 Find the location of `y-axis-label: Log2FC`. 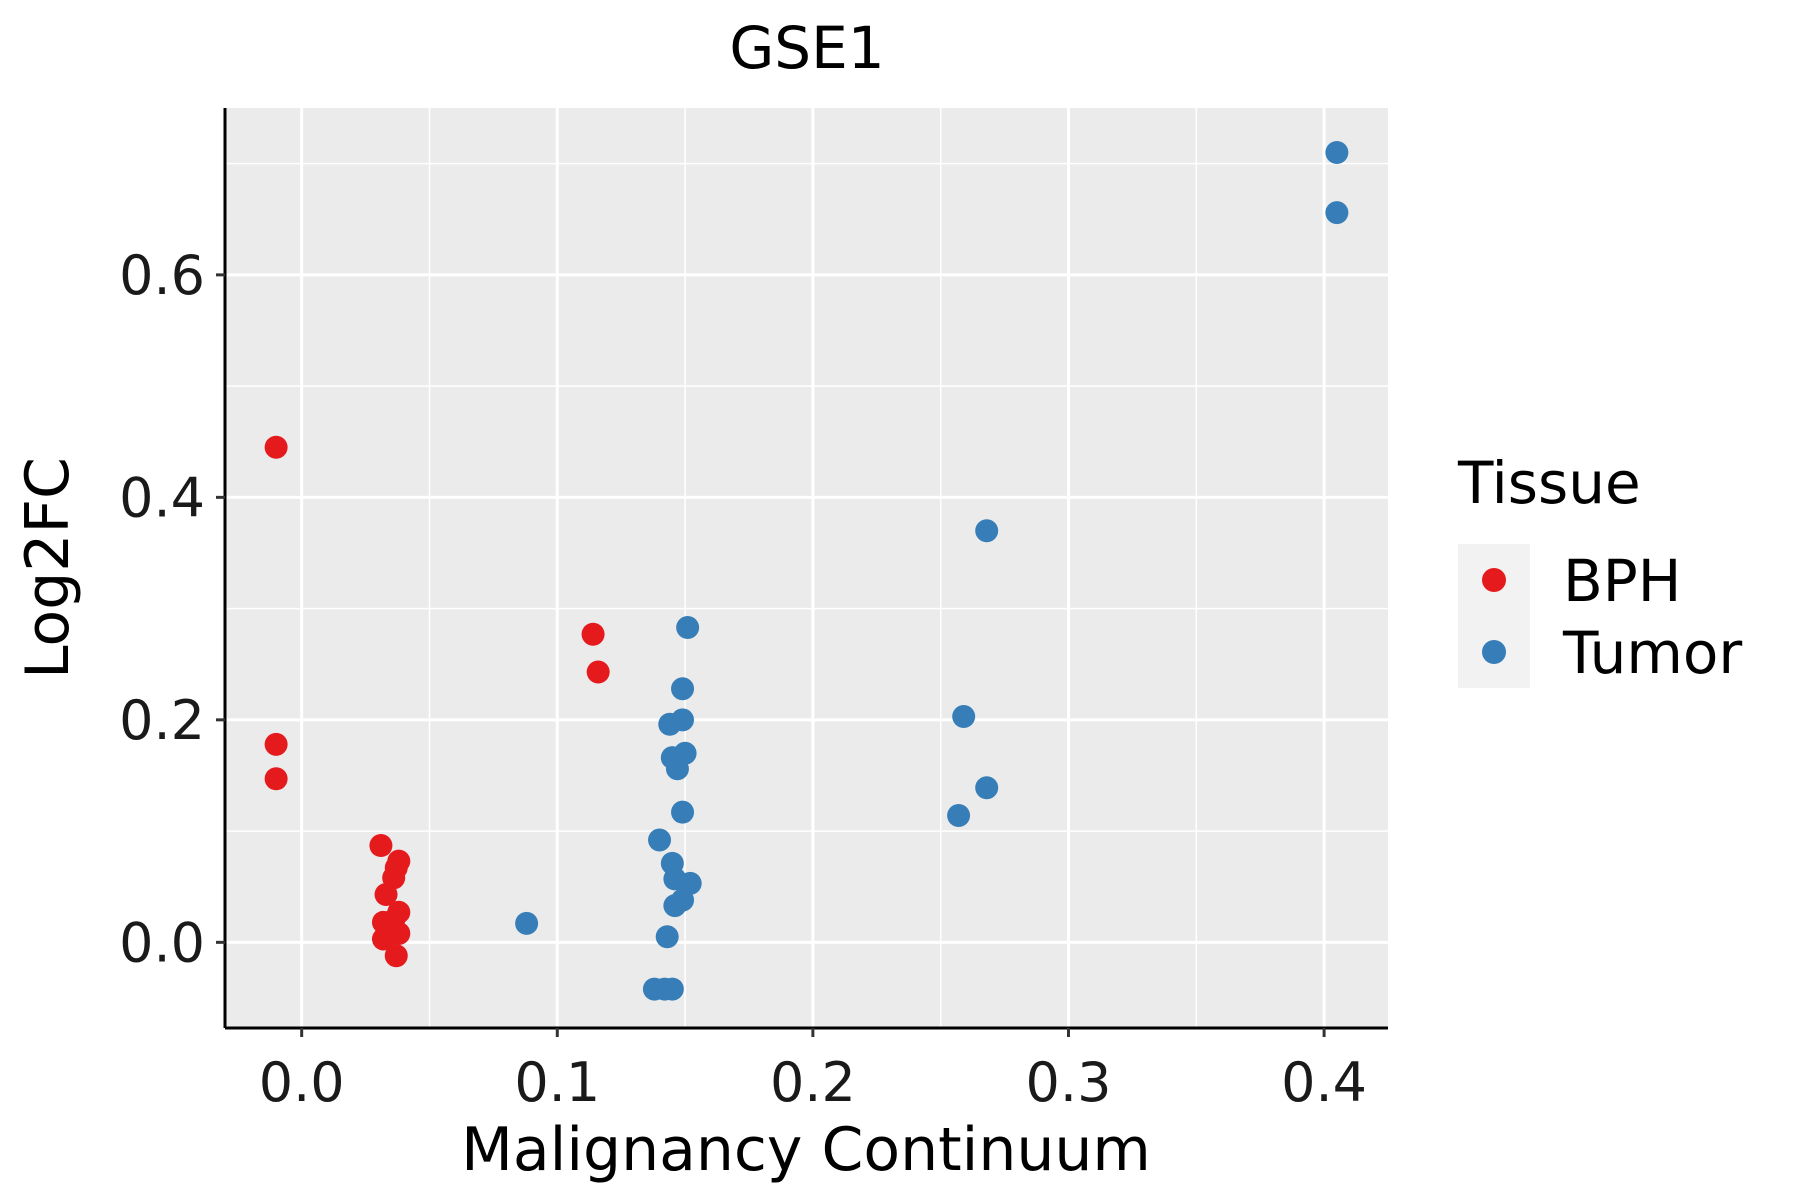

y-axis-label: Log2FC is located at coordinates (48, 568).